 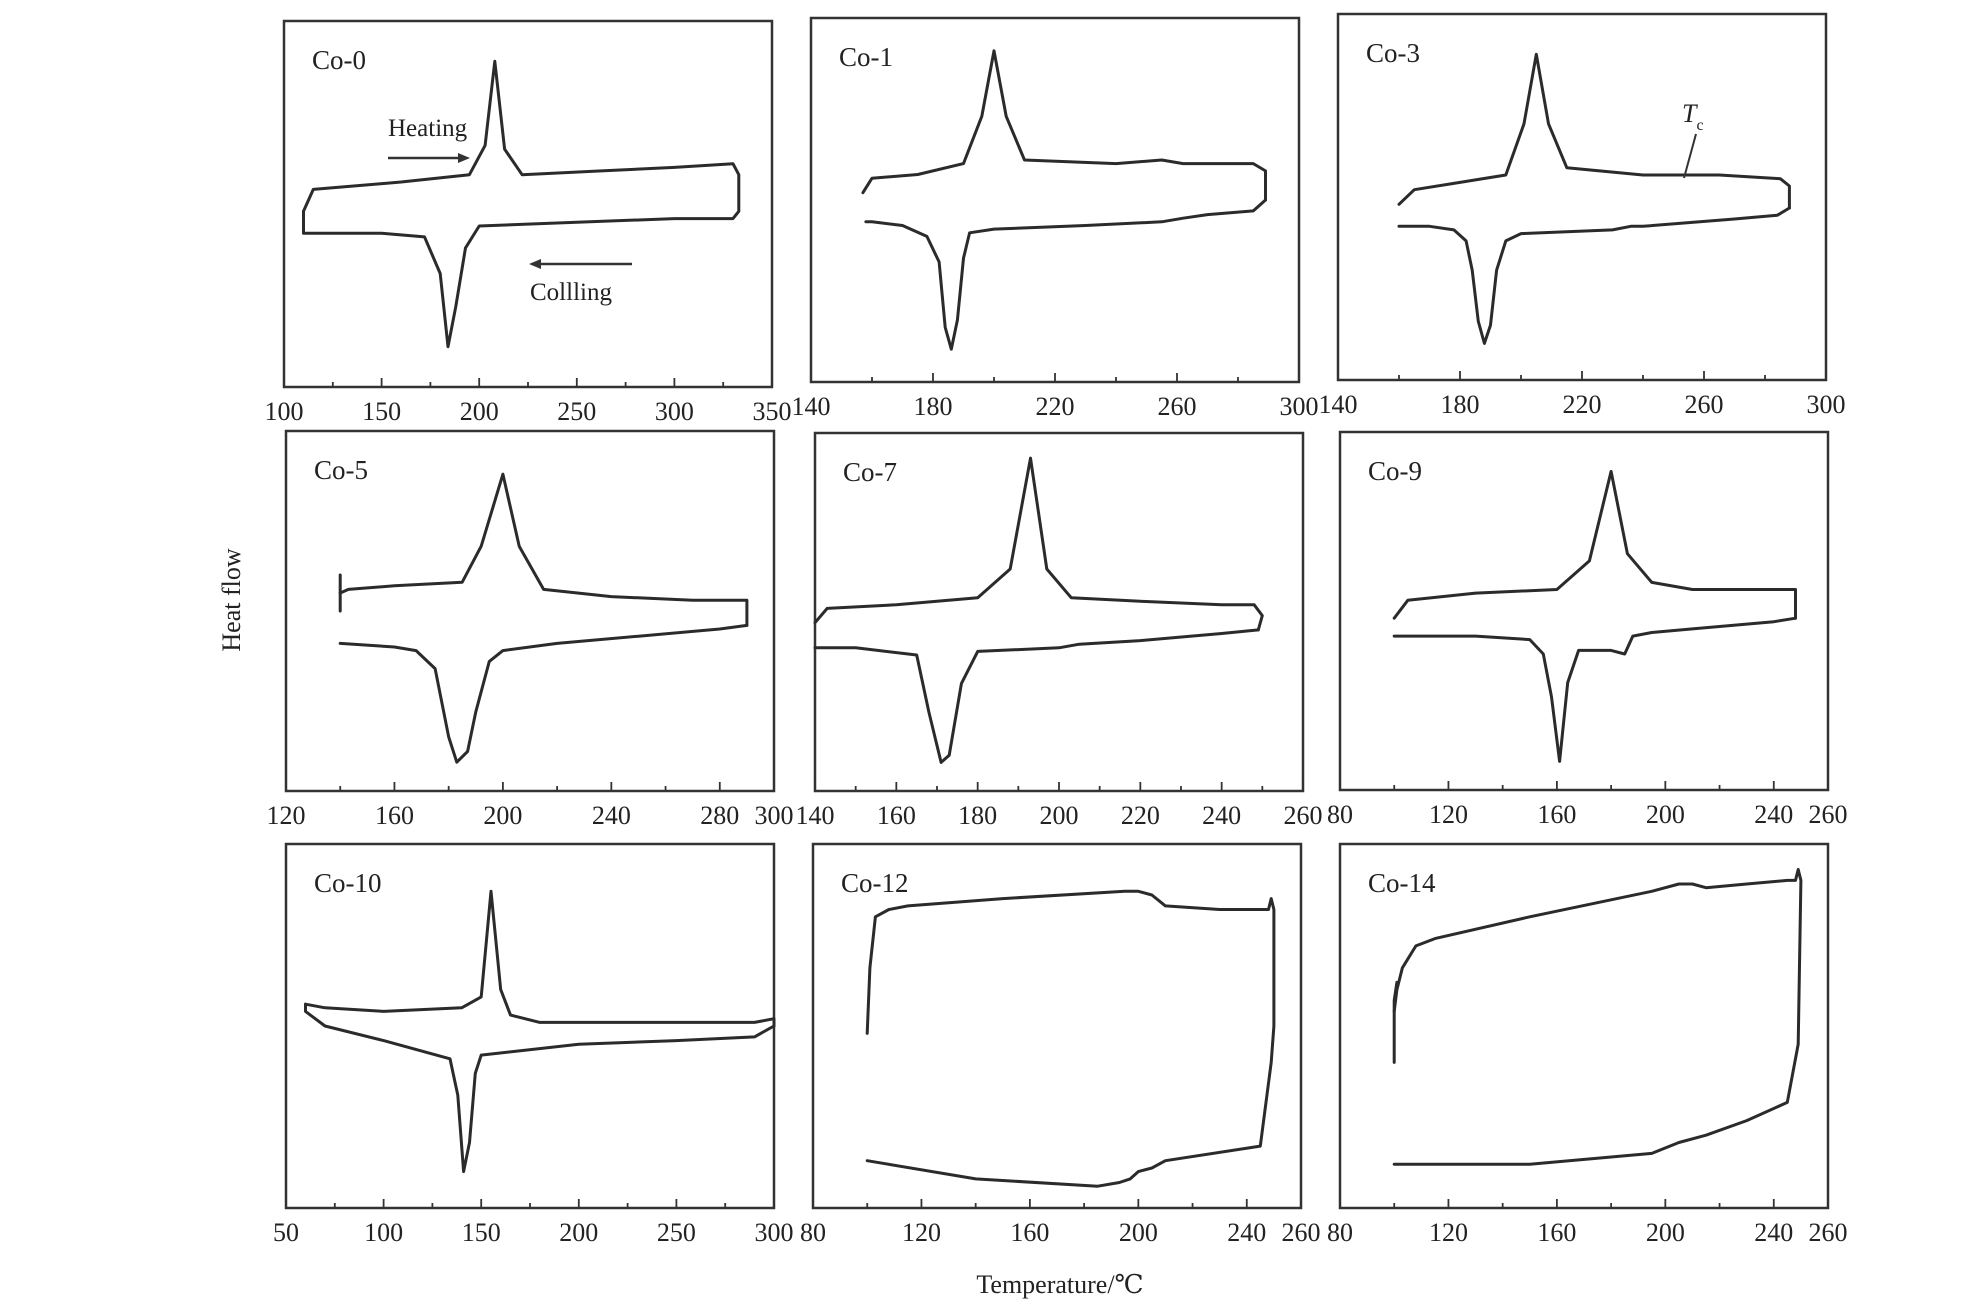 I want to click on tick-label: 50, so click(x=286, y=1232).